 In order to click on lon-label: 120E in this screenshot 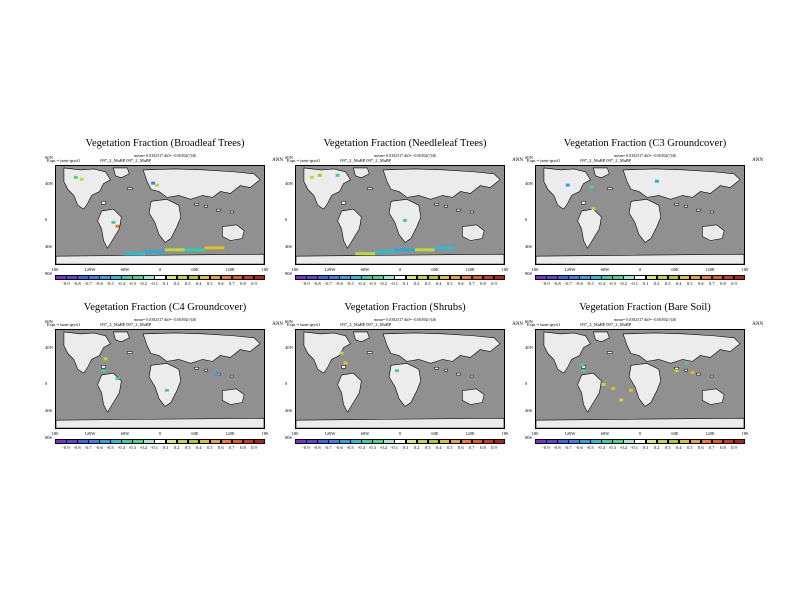, I will do `click(230, 269)`.